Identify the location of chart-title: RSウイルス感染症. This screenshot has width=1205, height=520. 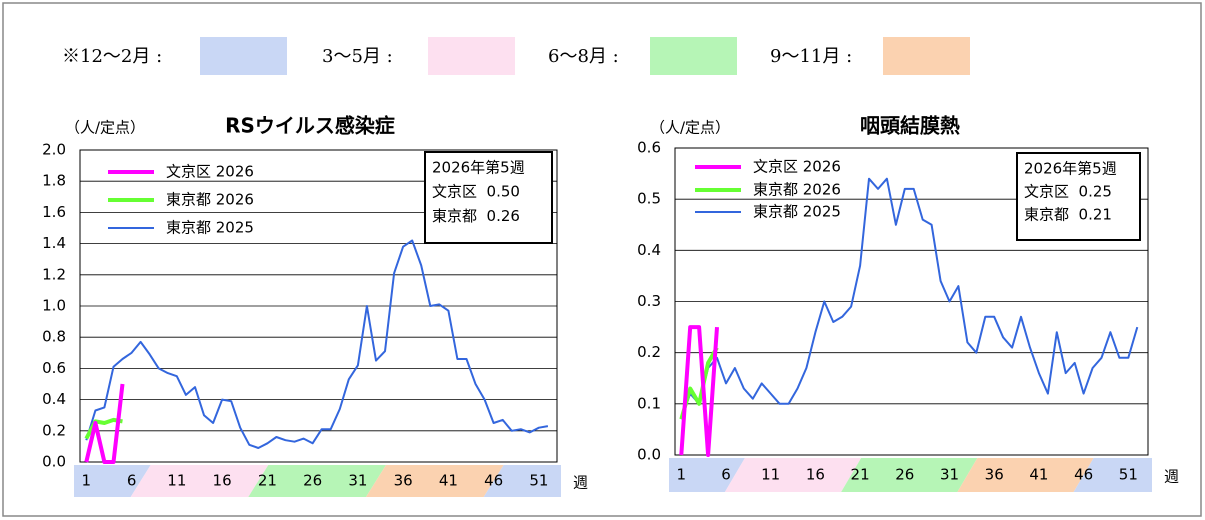
(310, 126).